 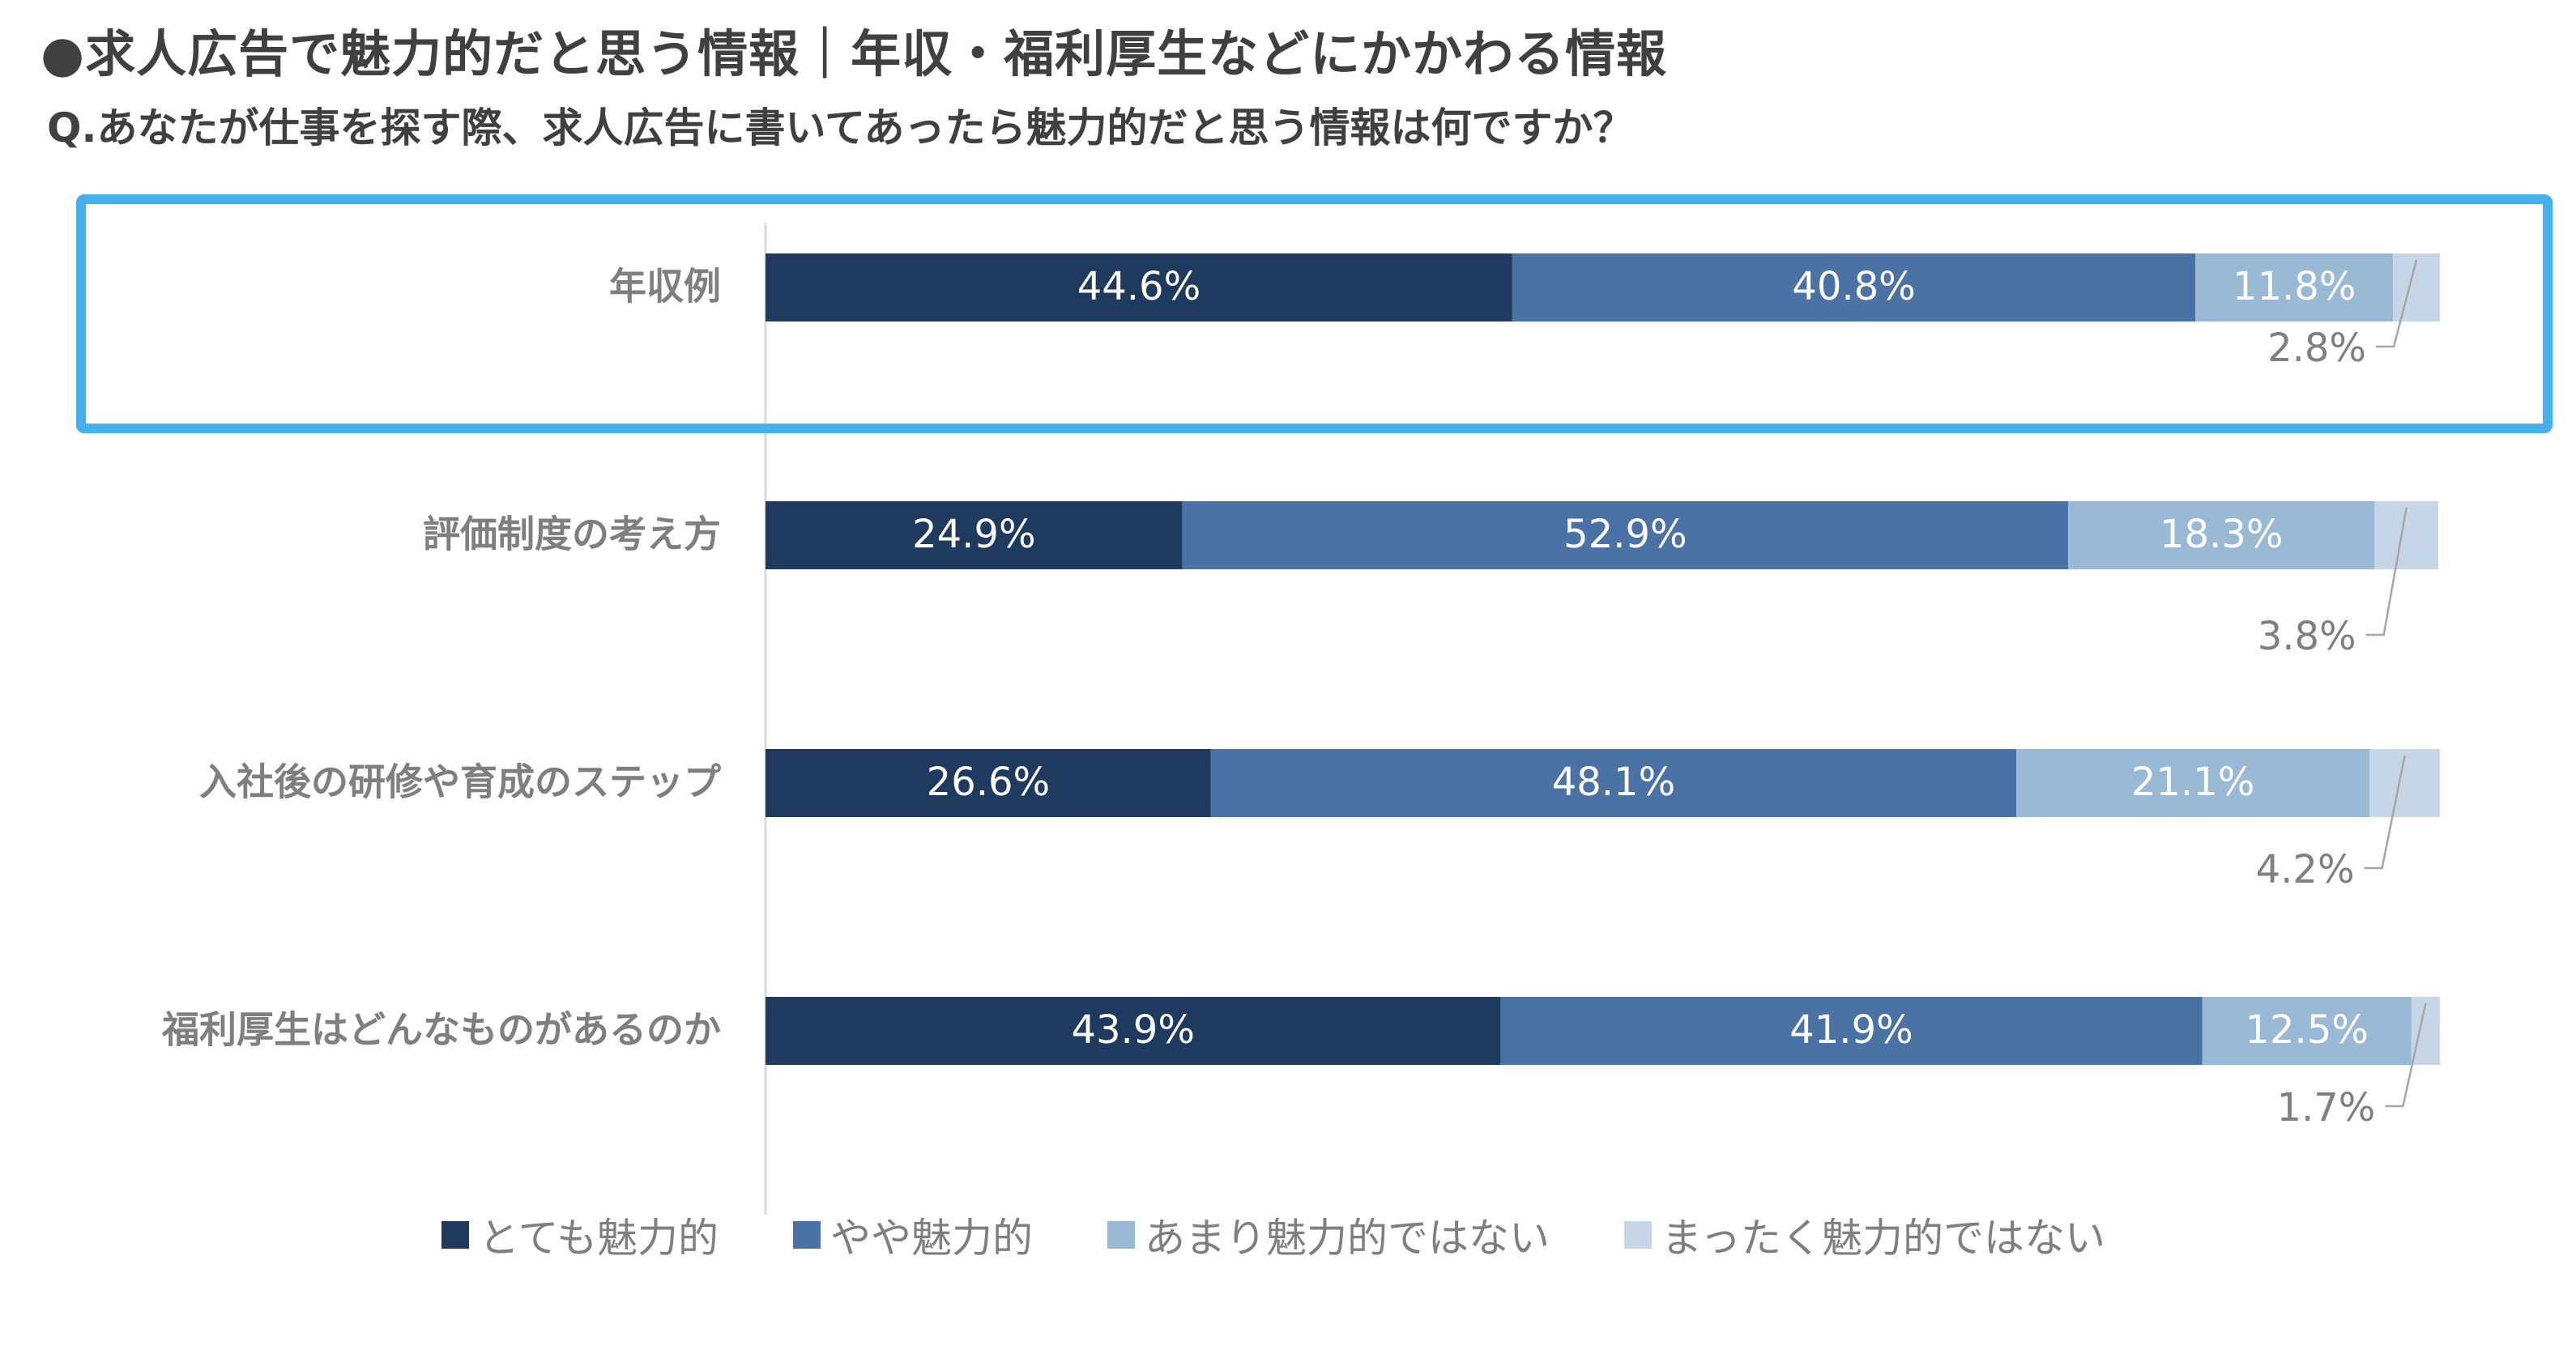 I want to click on legend-item: やや魅力的, so click(x=913, y=1235).